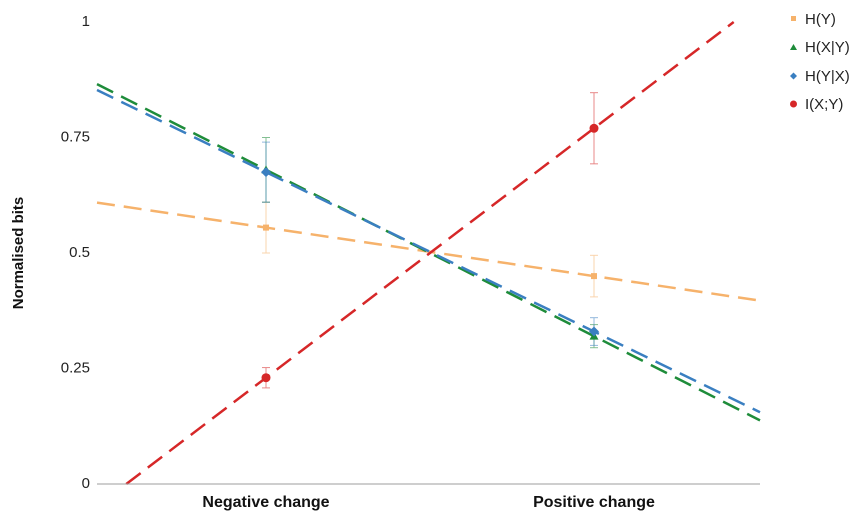 This screenshot has height=514, width=859. What do you see at coordinates (793, 47) in the screenshot?
I see `legend-swatch-hxy` at bounding box center [793, 47].